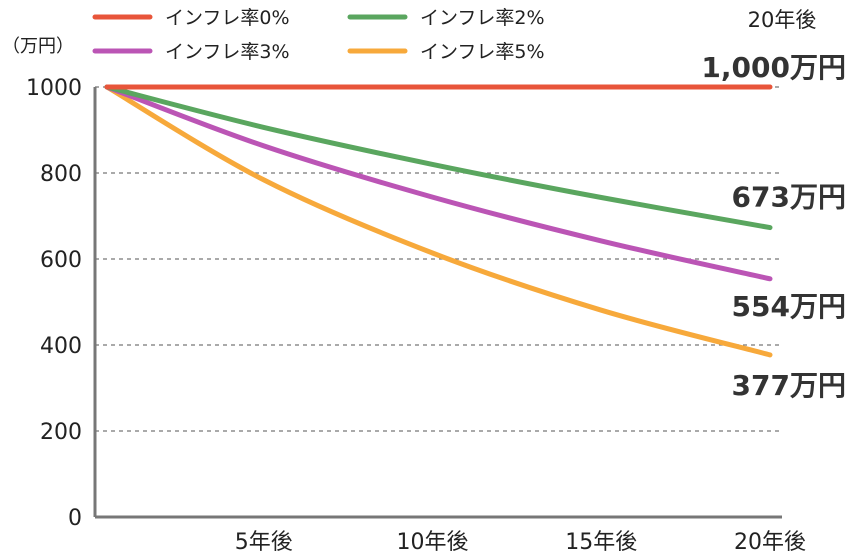  I want to click on x-tick-label-20: 20年後, so click(770, 542).